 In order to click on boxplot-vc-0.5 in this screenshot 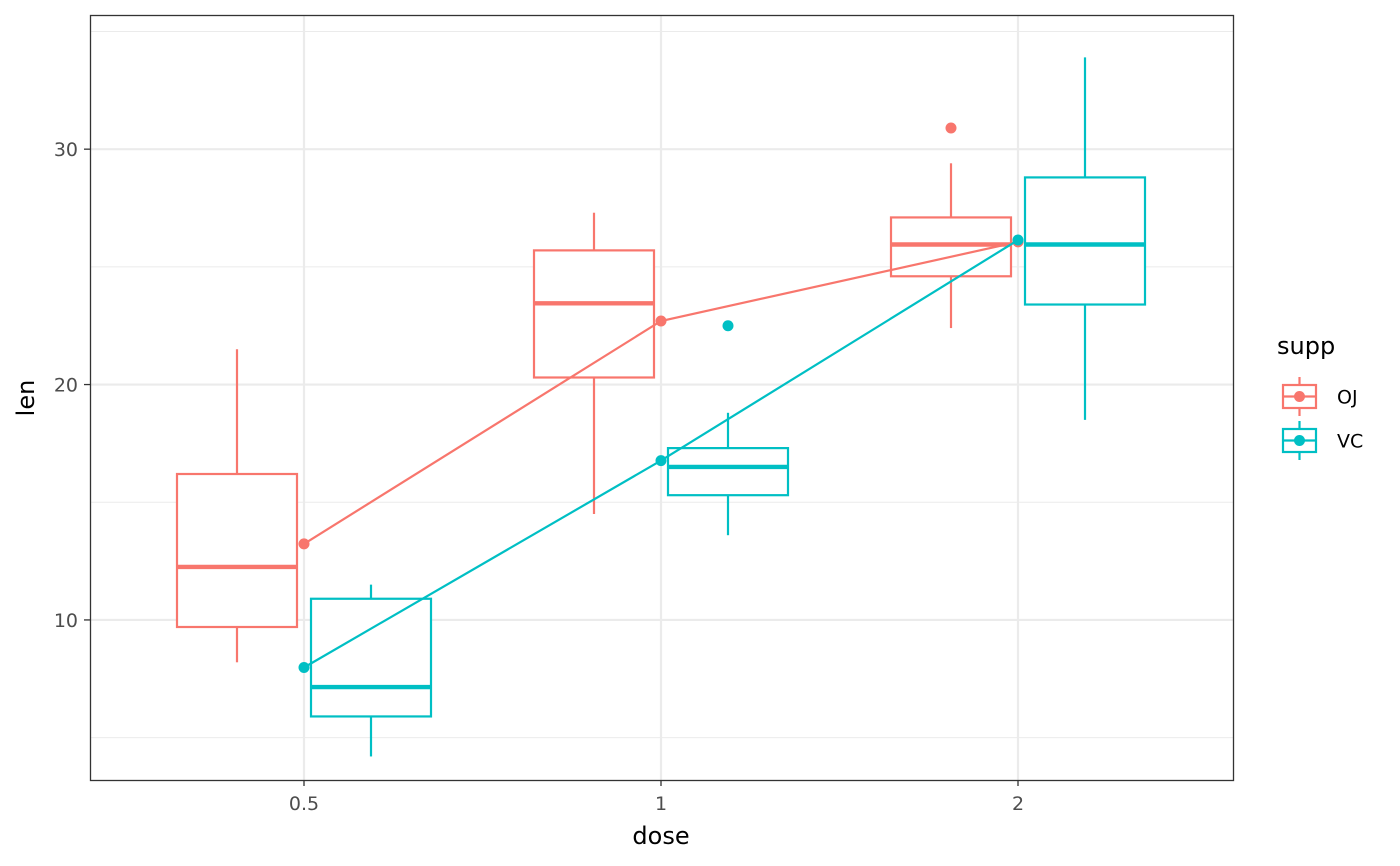, I will do `click(371, 670)`.